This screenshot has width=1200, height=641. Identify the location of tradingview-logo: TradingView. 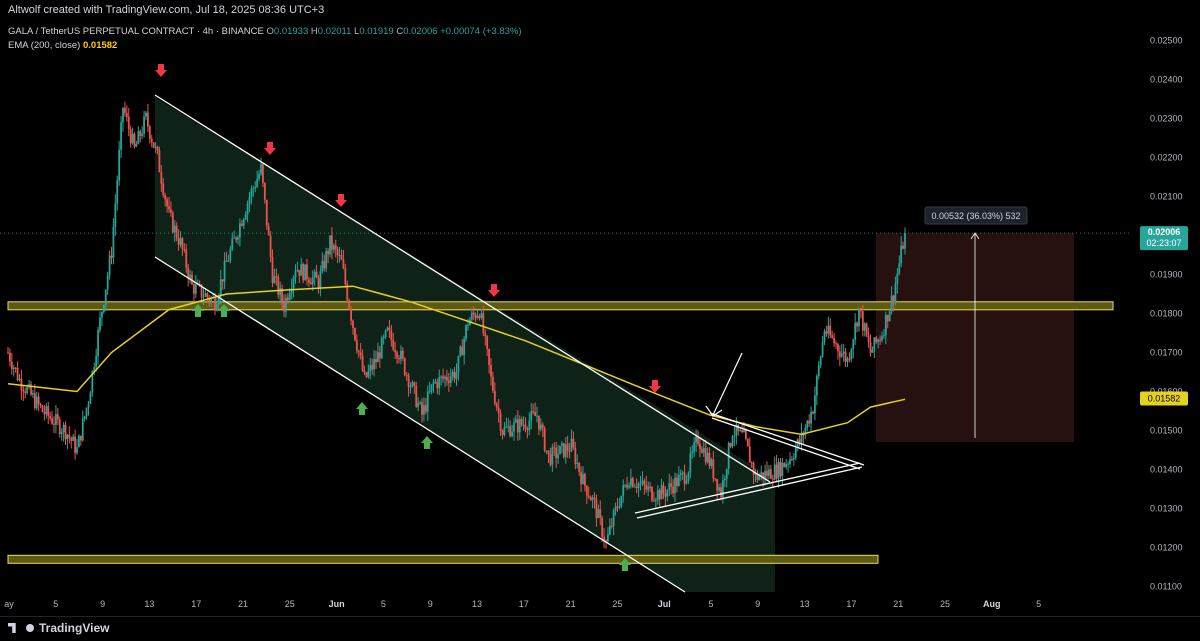
(58, 628).